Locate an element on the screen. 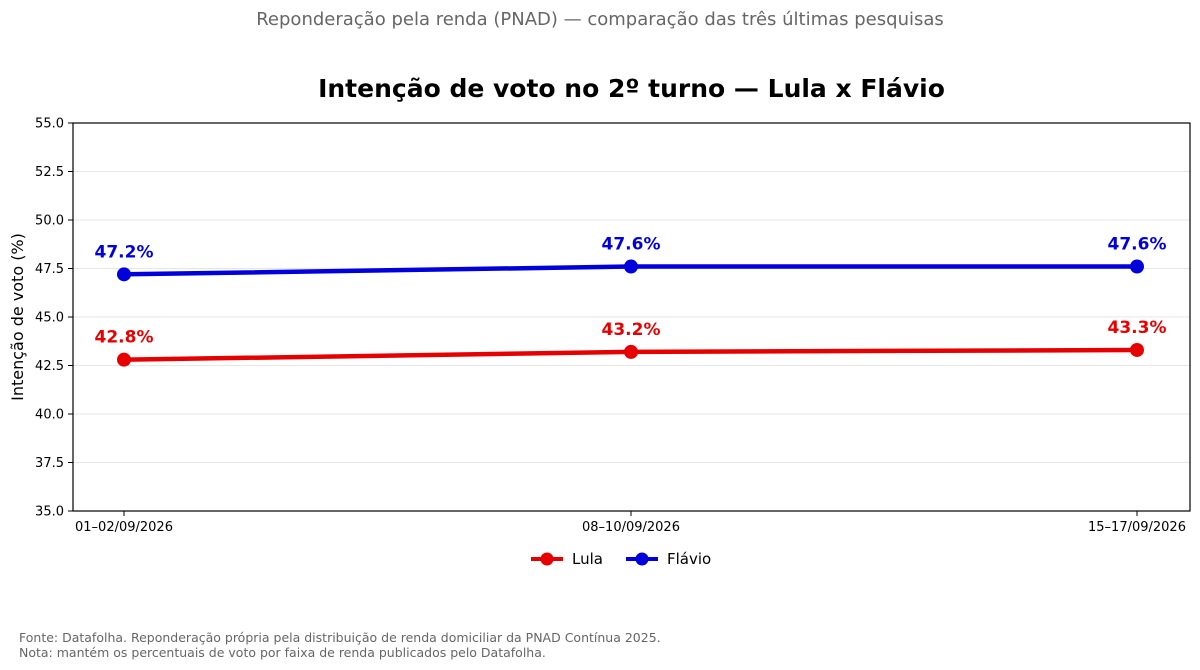 Image resolution: width=1200 pixels, height=670 pixels. legend-label-flavio: Flávio is located at coordinates (689, 559).